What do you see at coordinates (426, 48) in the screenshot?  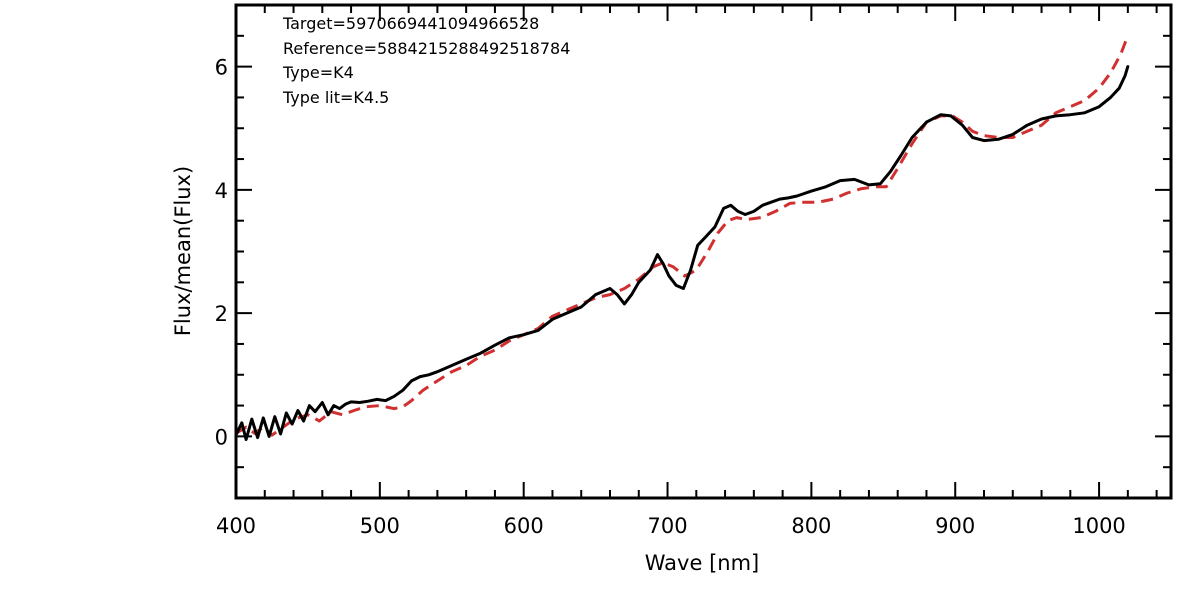 I see `annotation-reference: Reference=5884215288492518784` at bounding box center [426, 48].